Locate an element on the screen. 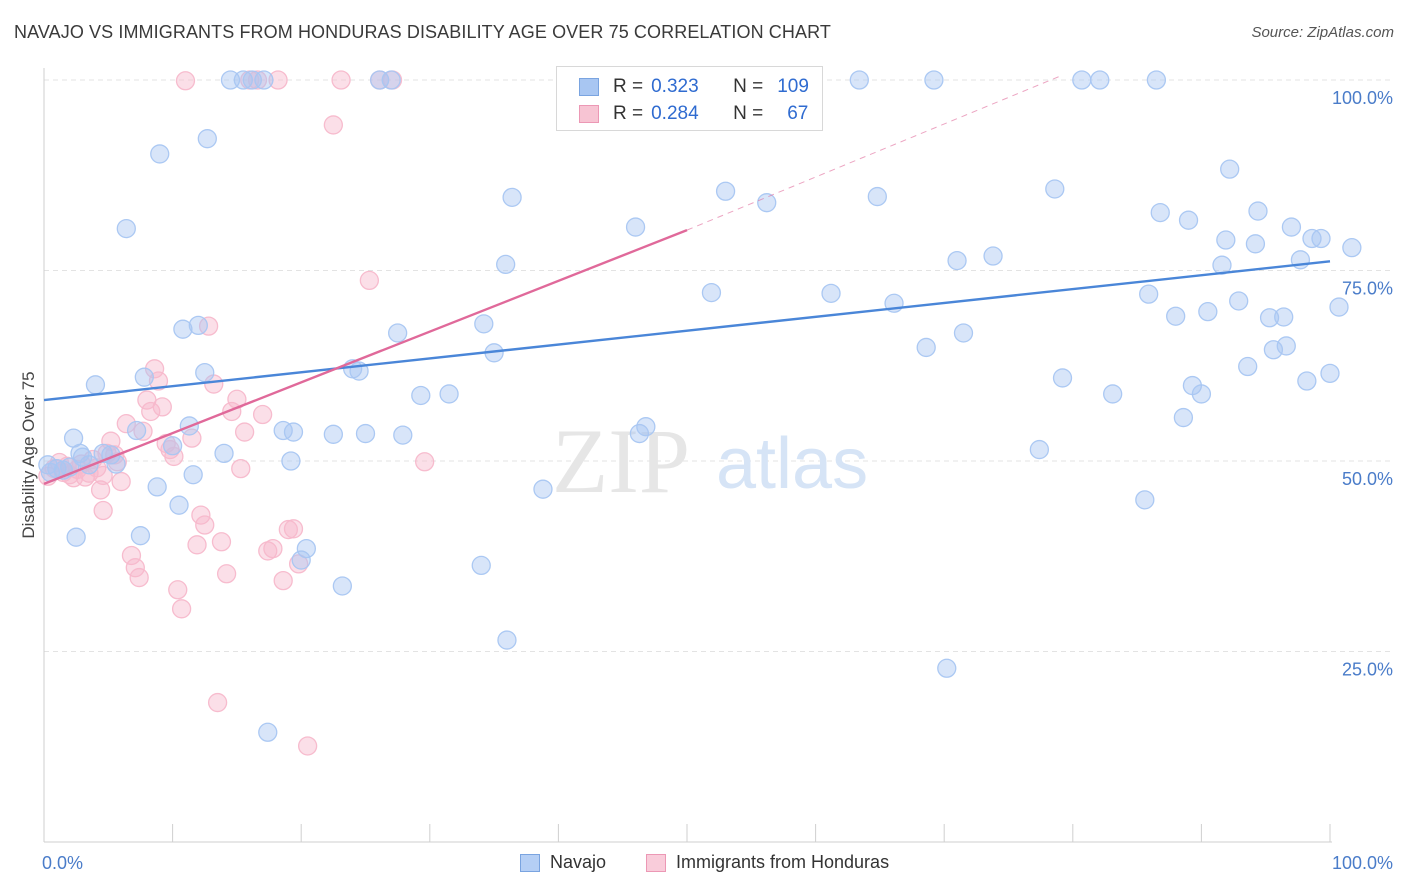 Image resolution: width=1406 pixels, height=892 pixels. legend-item-honduras: Immigrants from Honduras is located at coordinates (767, 862).